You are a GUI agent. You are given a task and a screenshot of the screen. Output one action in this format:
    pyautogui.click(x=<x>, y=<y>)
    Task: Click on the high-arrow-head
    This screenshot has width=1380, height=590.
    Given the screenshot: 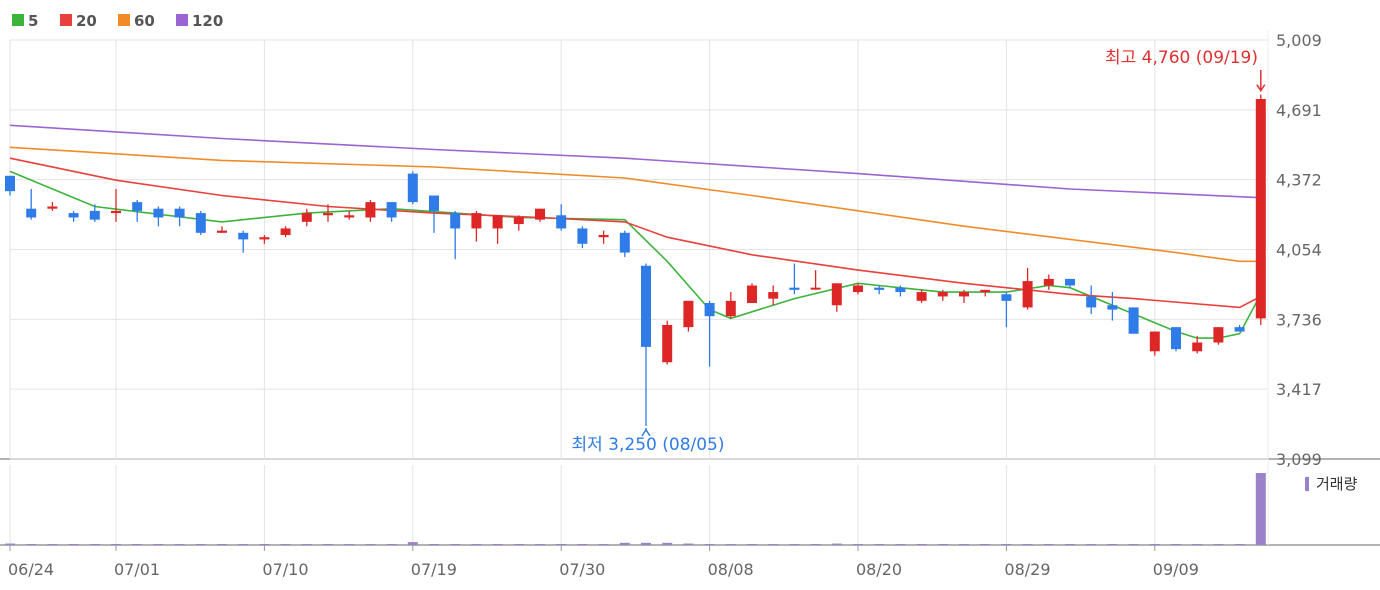 What is the action you would take?
    pyautogui.click(x=1261, y=88)
    